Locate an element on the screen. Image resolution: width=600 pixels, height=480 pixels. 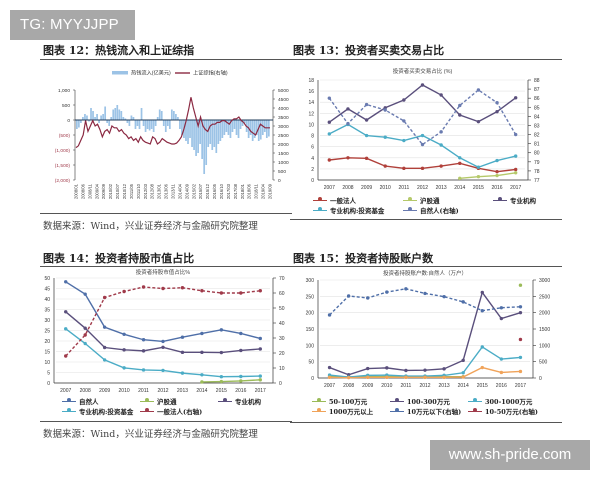
legend-item: 专业机构:投资基金 is located at coordinates (348, 210).